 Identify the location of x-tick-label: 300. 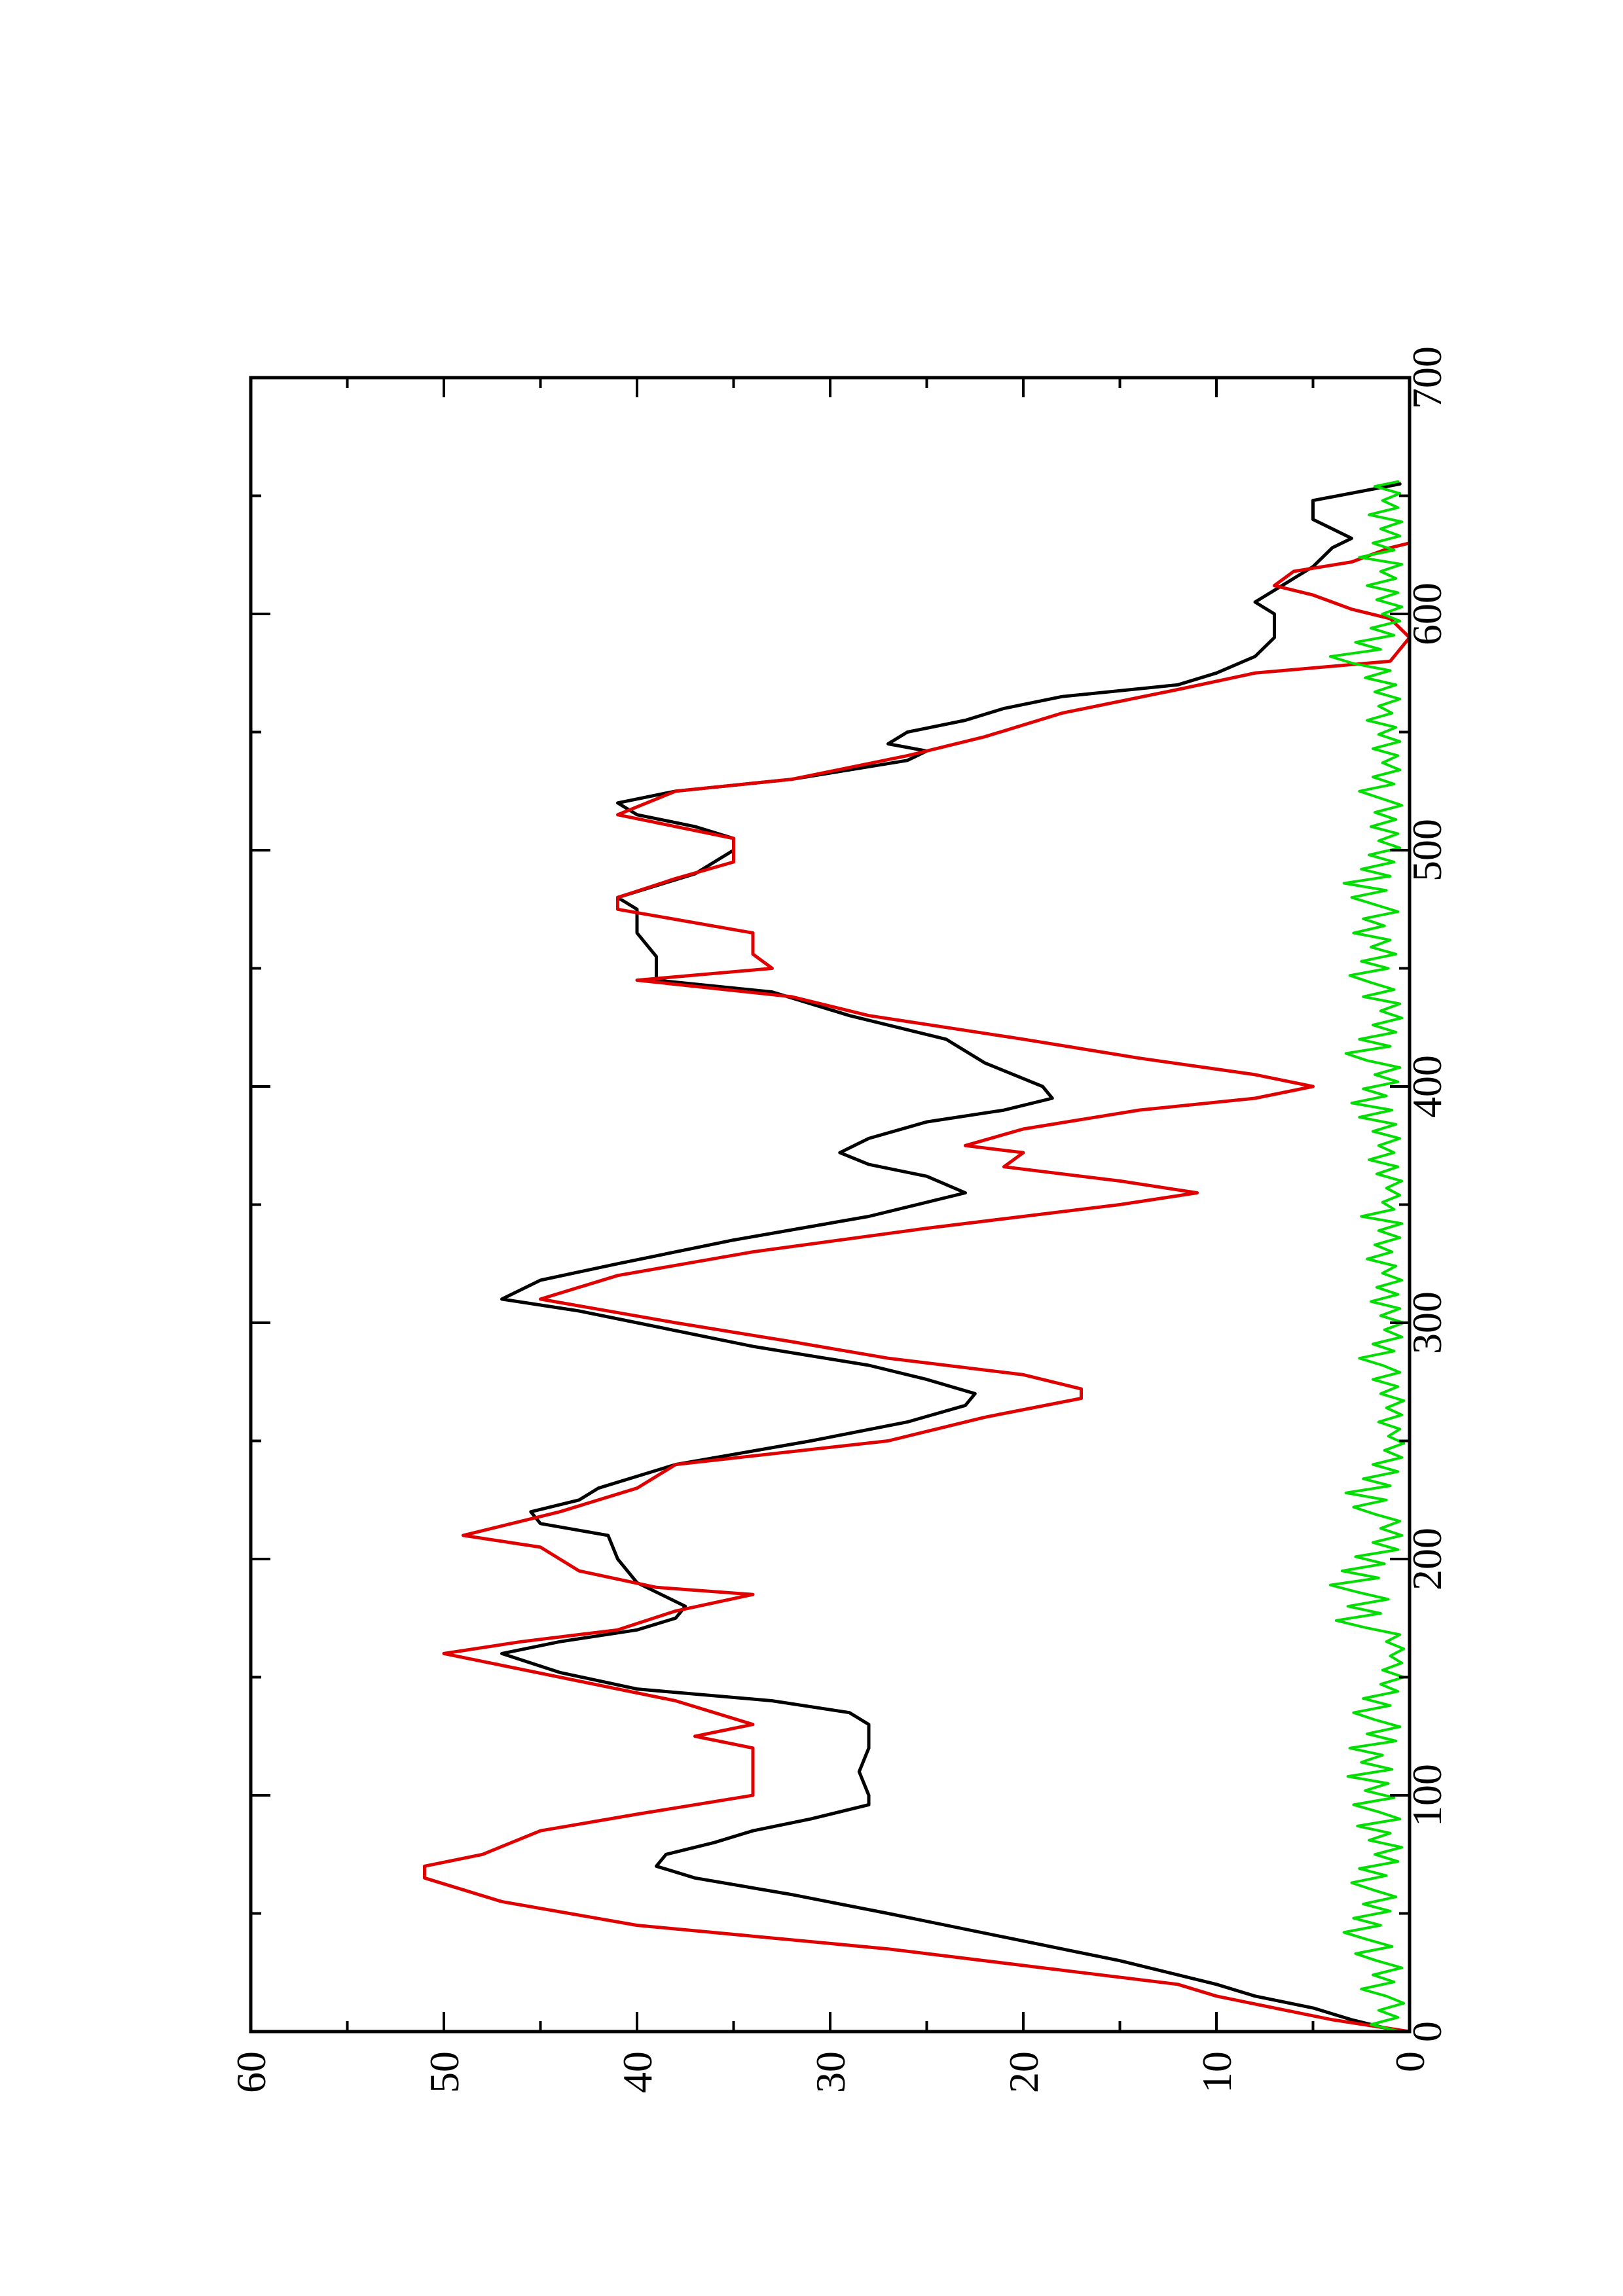
(1427, 1322).